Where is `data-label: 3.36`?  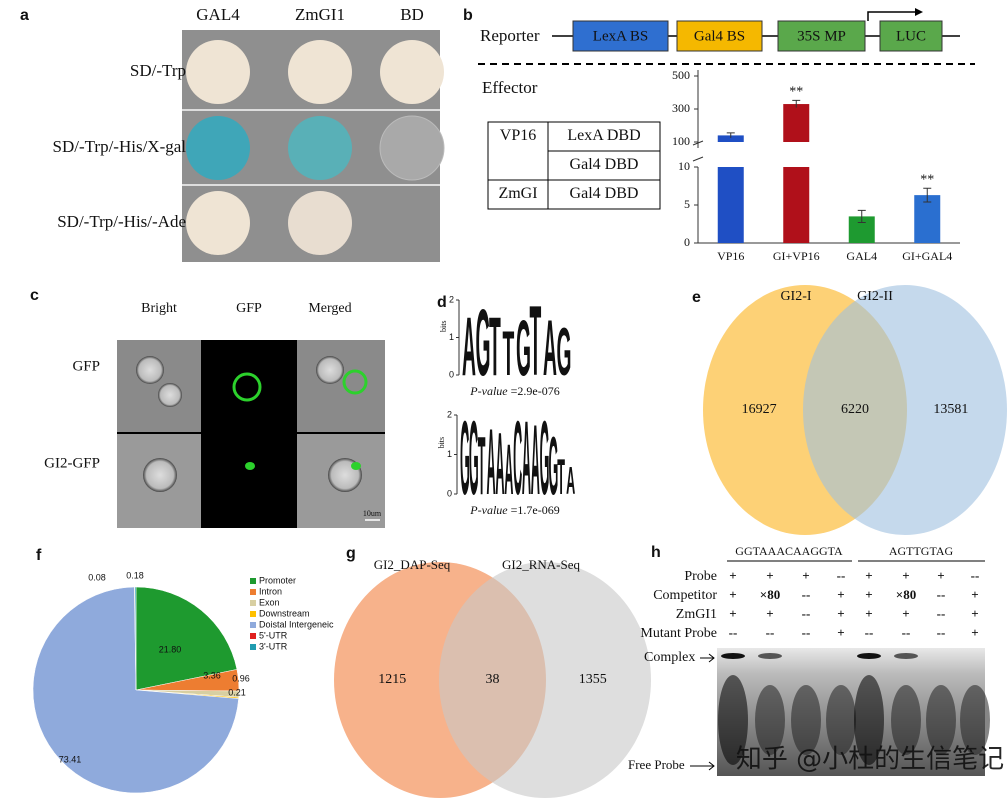
data-label: 3.36 is located at coordinates (212, 675).